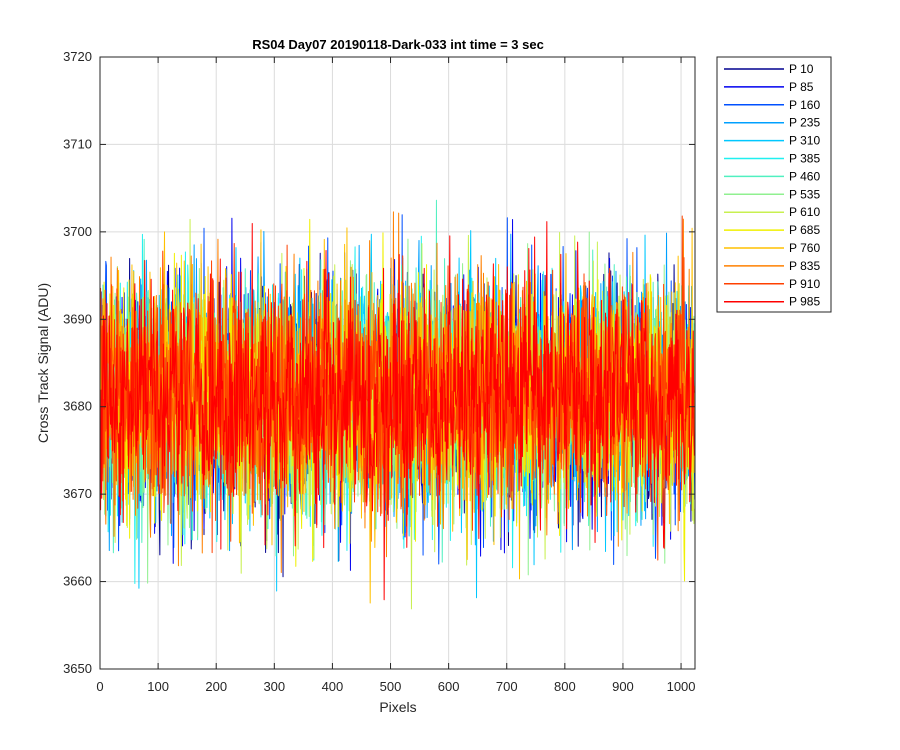 The height and width of the screenshot is (750, 900). I want to click on x-tick-label: 300, so click(274, 686).